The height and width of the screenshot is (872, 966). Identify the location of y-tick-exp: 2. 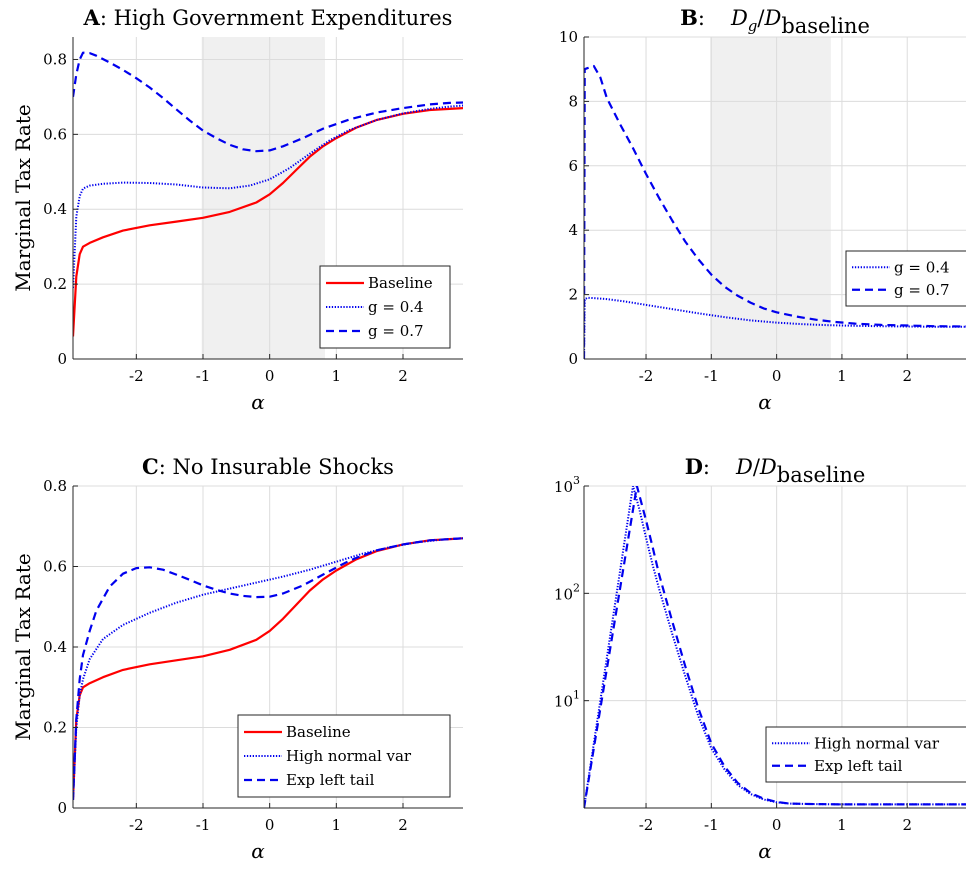
(576, 587).